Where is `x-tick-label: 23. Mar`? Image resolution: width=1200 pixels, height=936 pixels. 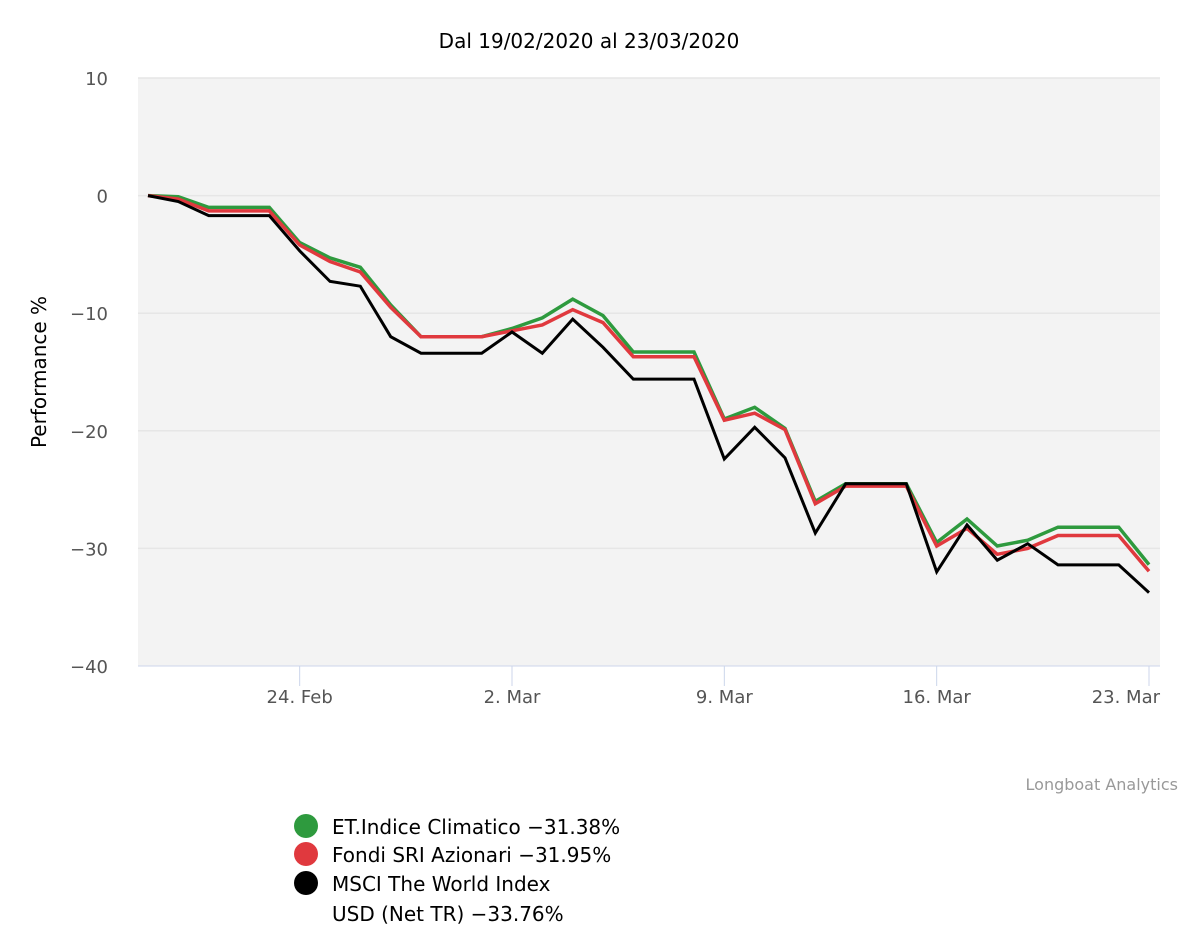
x-tick-label: 23. Mar is located at coordinates (1126, 697).